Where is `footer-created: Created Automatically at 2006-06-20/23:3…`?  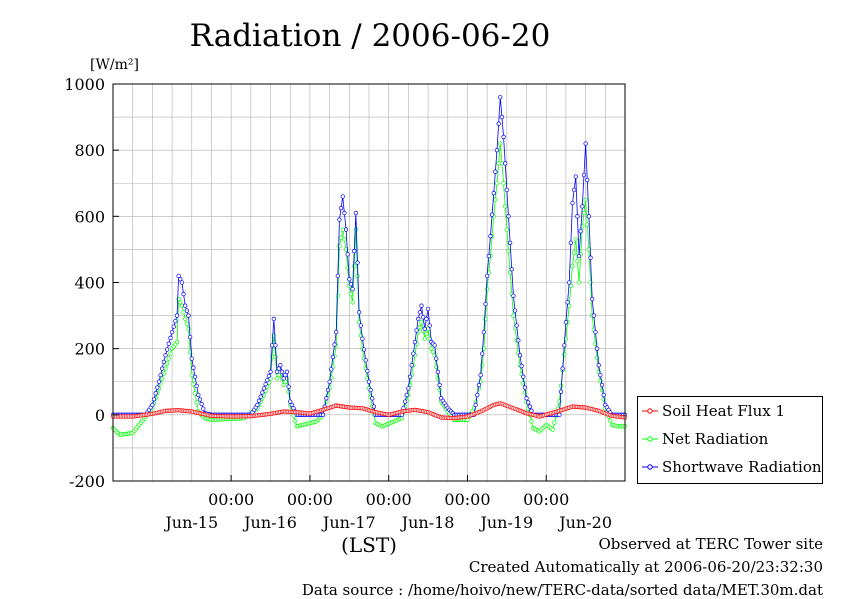 footer-created: Created Automatically at 2006-06-20/23:3… is located at coordinates (645, 567).